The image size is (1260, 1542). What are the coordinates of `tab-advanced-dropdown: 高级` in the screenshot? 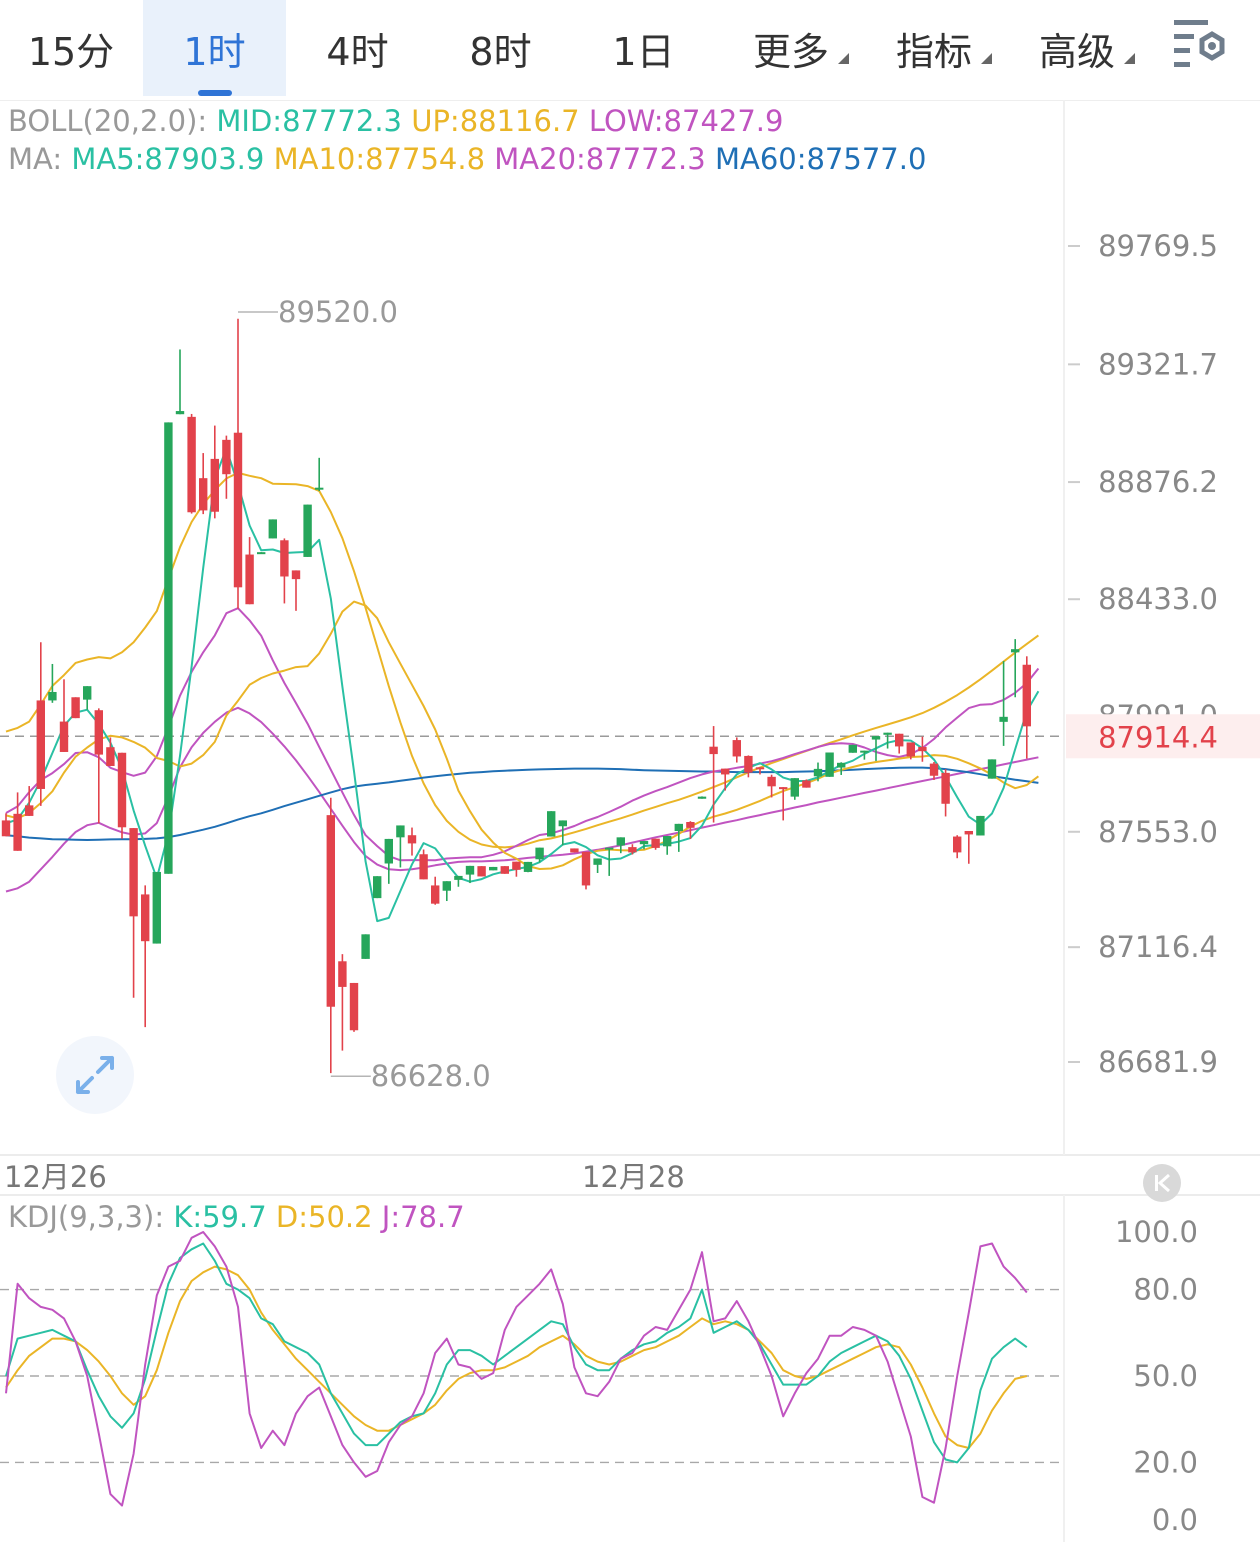 It's located at (1078, 48).